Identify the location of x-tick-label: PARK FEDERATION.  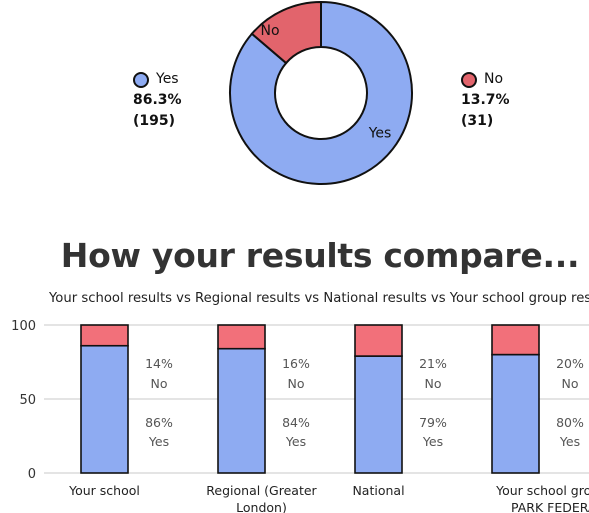
(550, 506).